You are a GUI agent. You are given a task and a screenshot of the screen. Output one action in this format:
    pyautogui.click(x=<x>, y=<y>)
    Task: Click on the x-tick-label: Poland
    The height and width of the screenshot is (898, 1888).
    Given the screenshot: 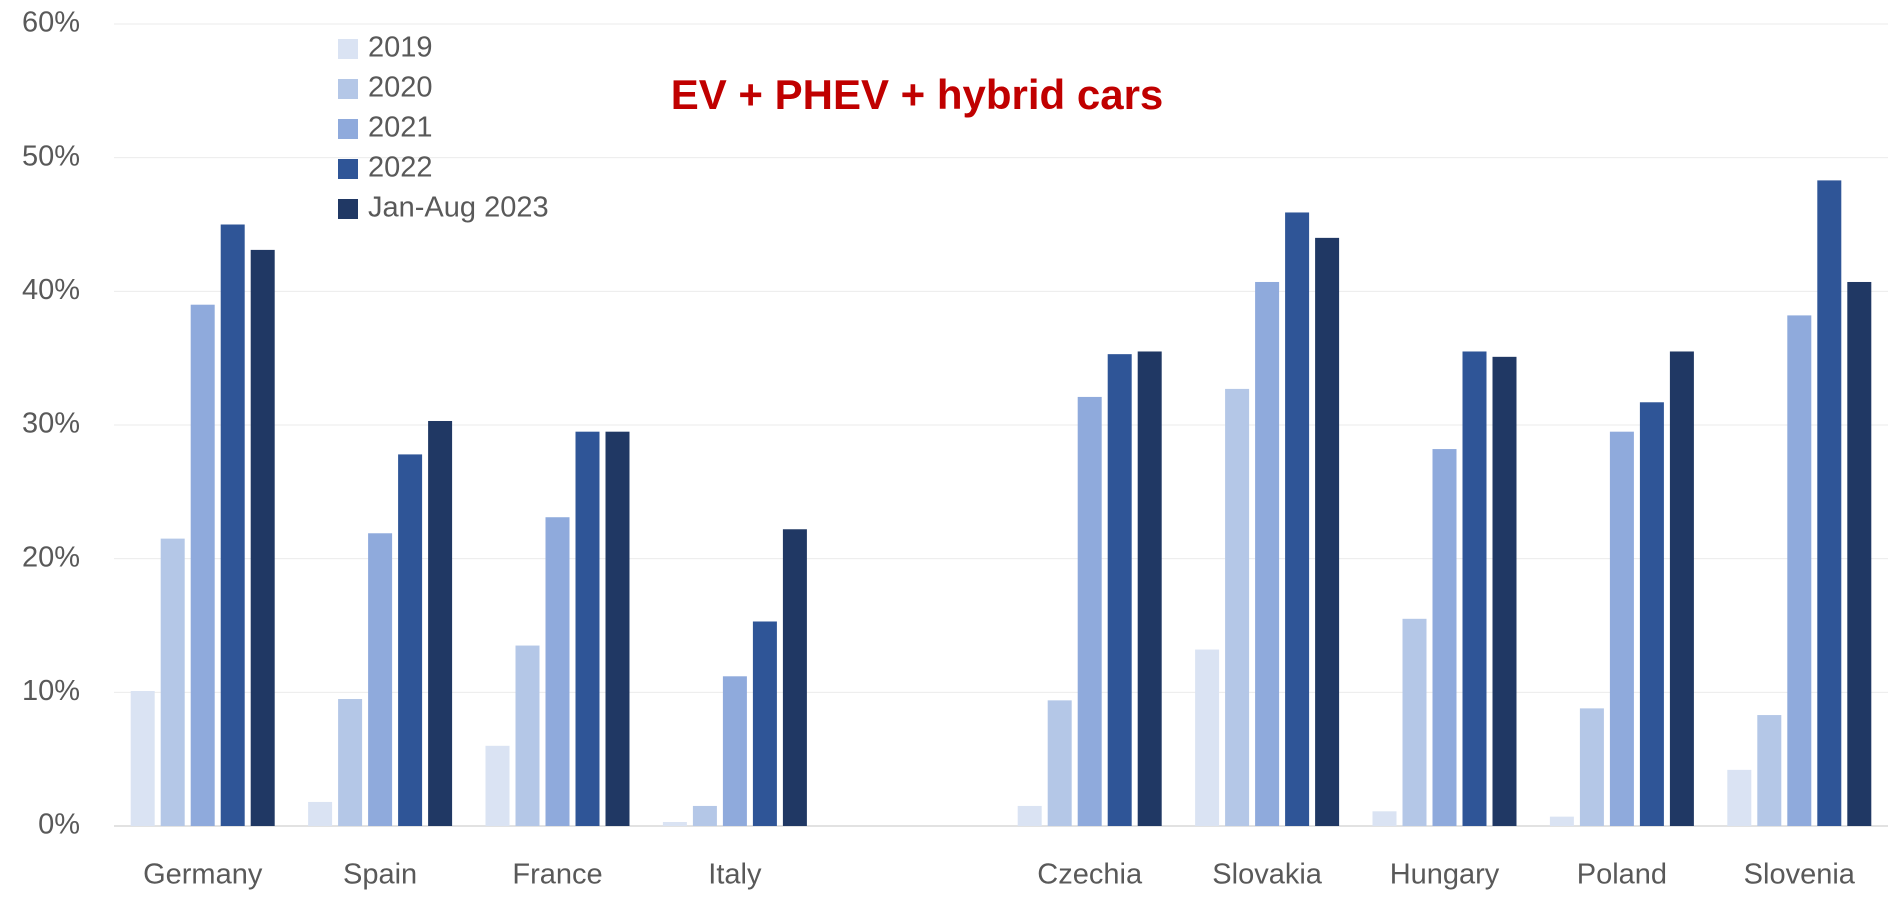 What is the action you would take?
    pyautogui.click(x=1622, y=875)
    